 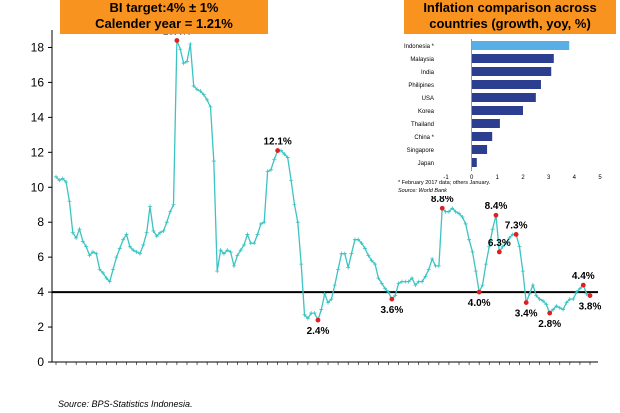 What do you see at coordinates (516, 225) in the screenshot?
I see `peak-label: 7.3%` at bounding box center [516, 225].